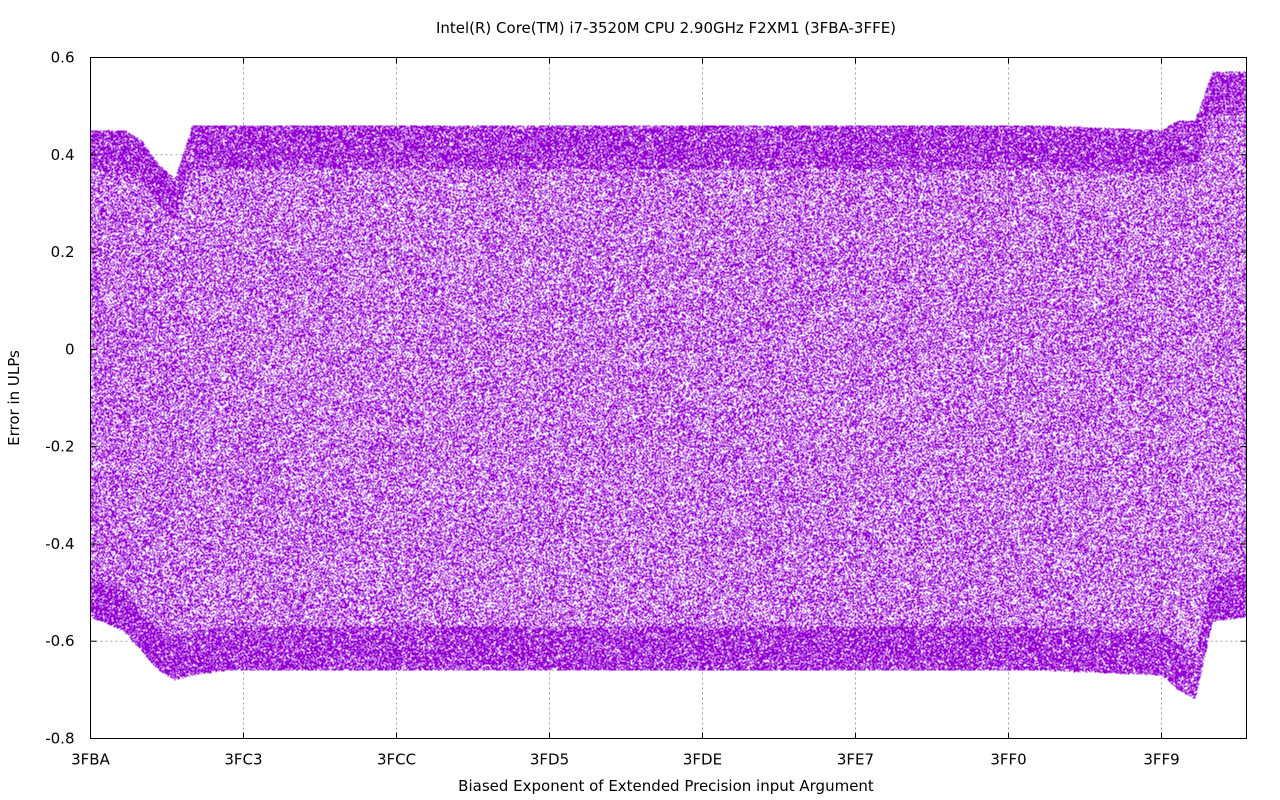  I want to click on x-tick-label: 3FCC, so click(396, 760).